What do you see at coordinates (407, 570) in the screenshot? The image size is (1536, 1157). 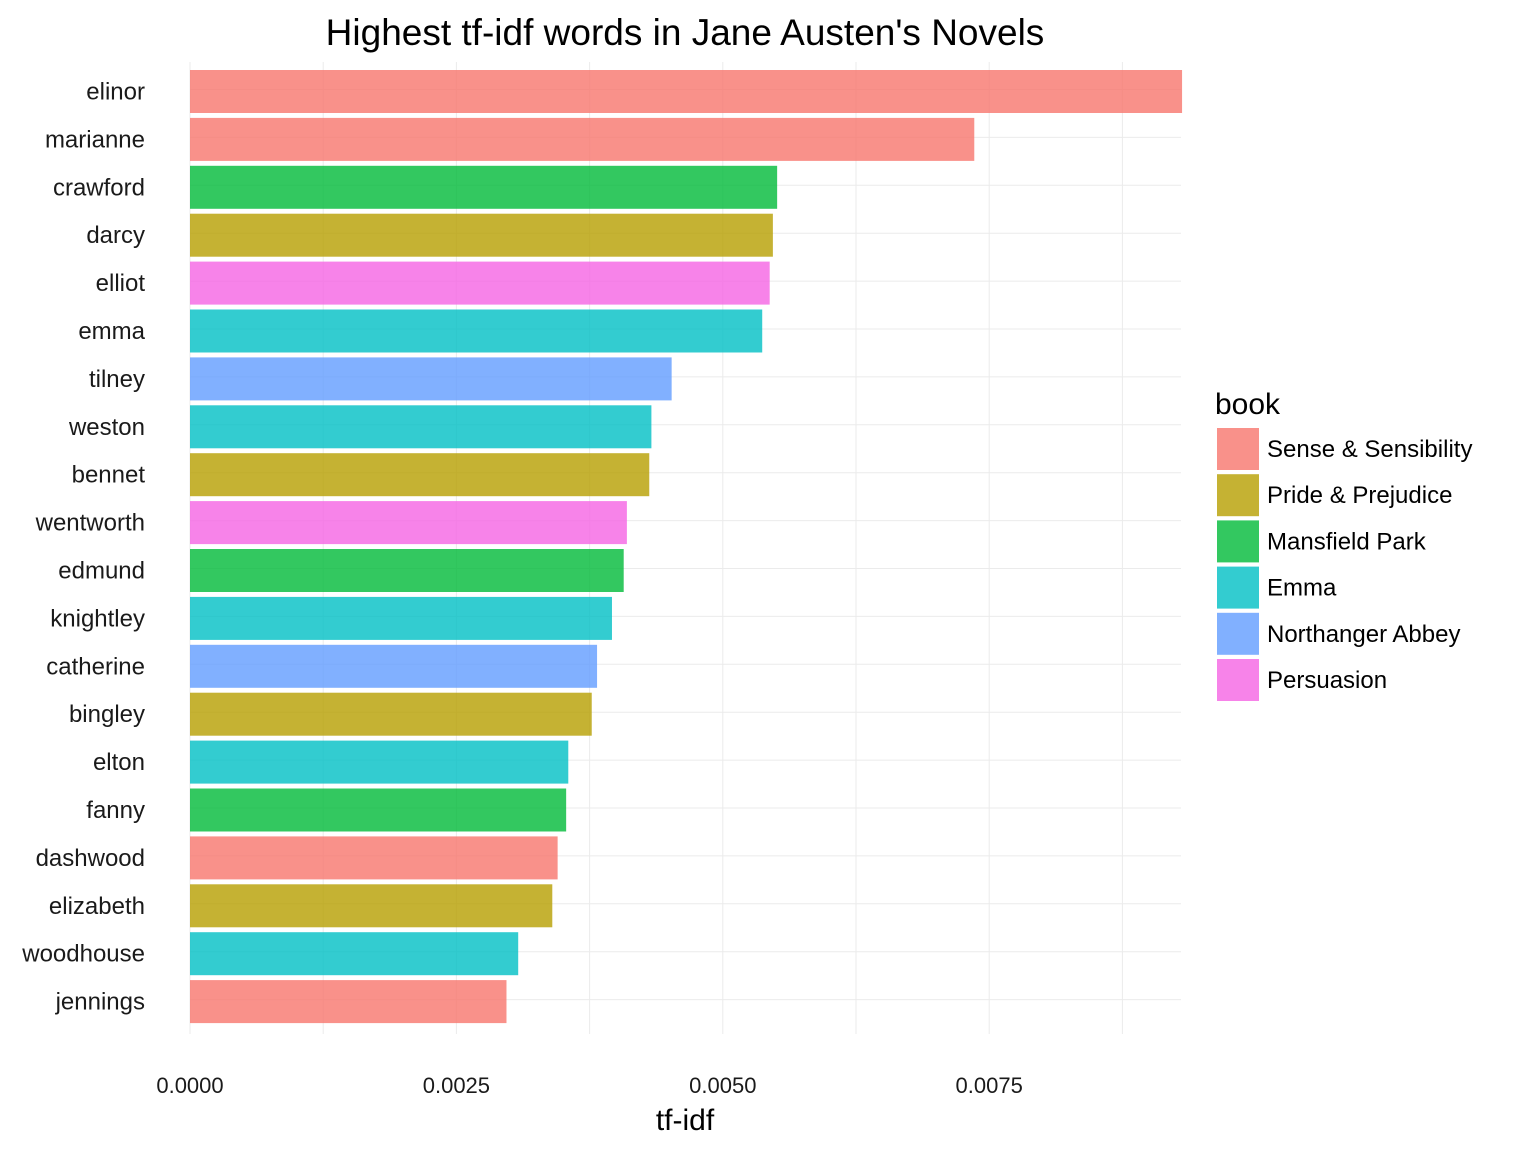 I see `bar-edmund` at bounding box center [407, 570].